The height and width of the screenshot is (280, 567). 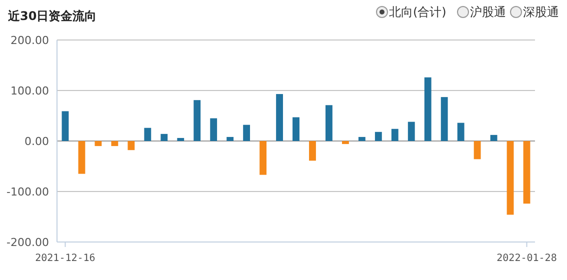 What do you see at coordinates (36, 141) in the screenshot?
I see `y-tick-label: 0.00` at bounding box center [36, 141].